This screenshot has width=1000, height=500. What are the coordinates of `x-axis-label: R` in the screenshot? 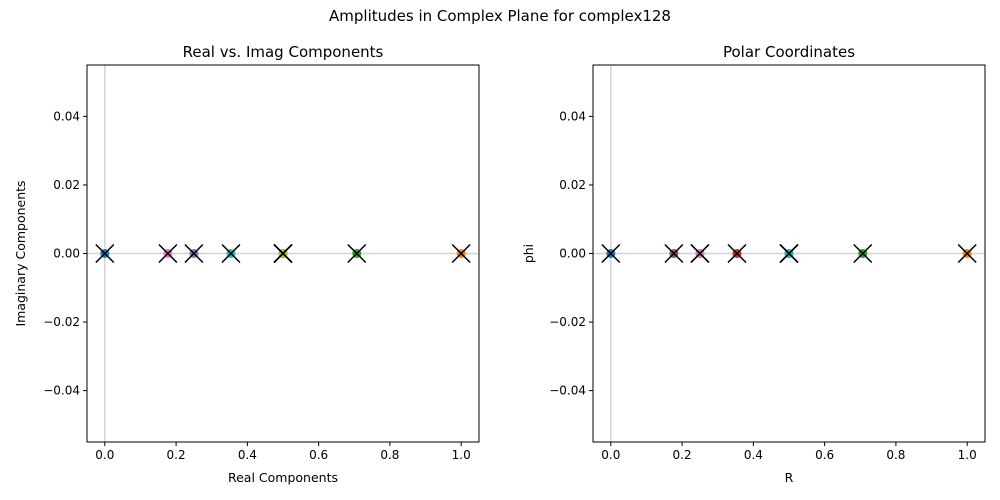 It's located at (789, 477).